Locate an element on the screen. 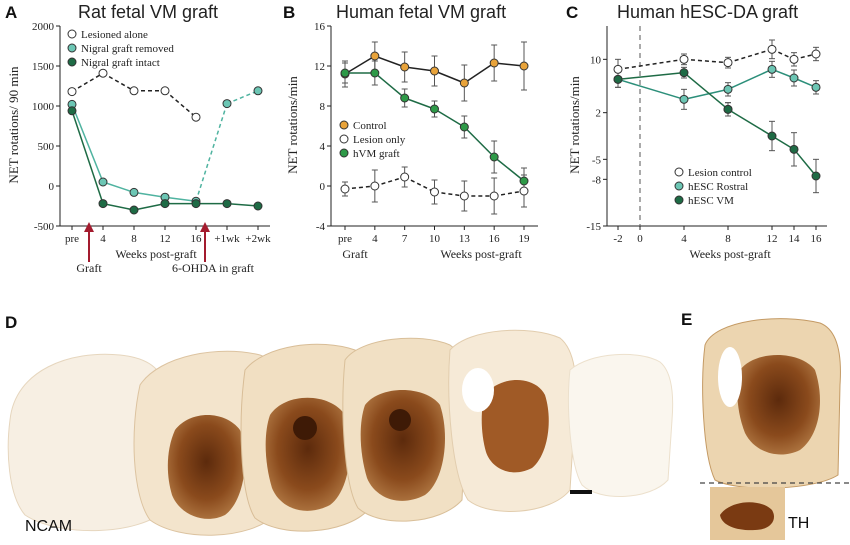 The height and width of the screenshot is (545, 850). ohda-arrowhead is located at coordinates (205, 227).